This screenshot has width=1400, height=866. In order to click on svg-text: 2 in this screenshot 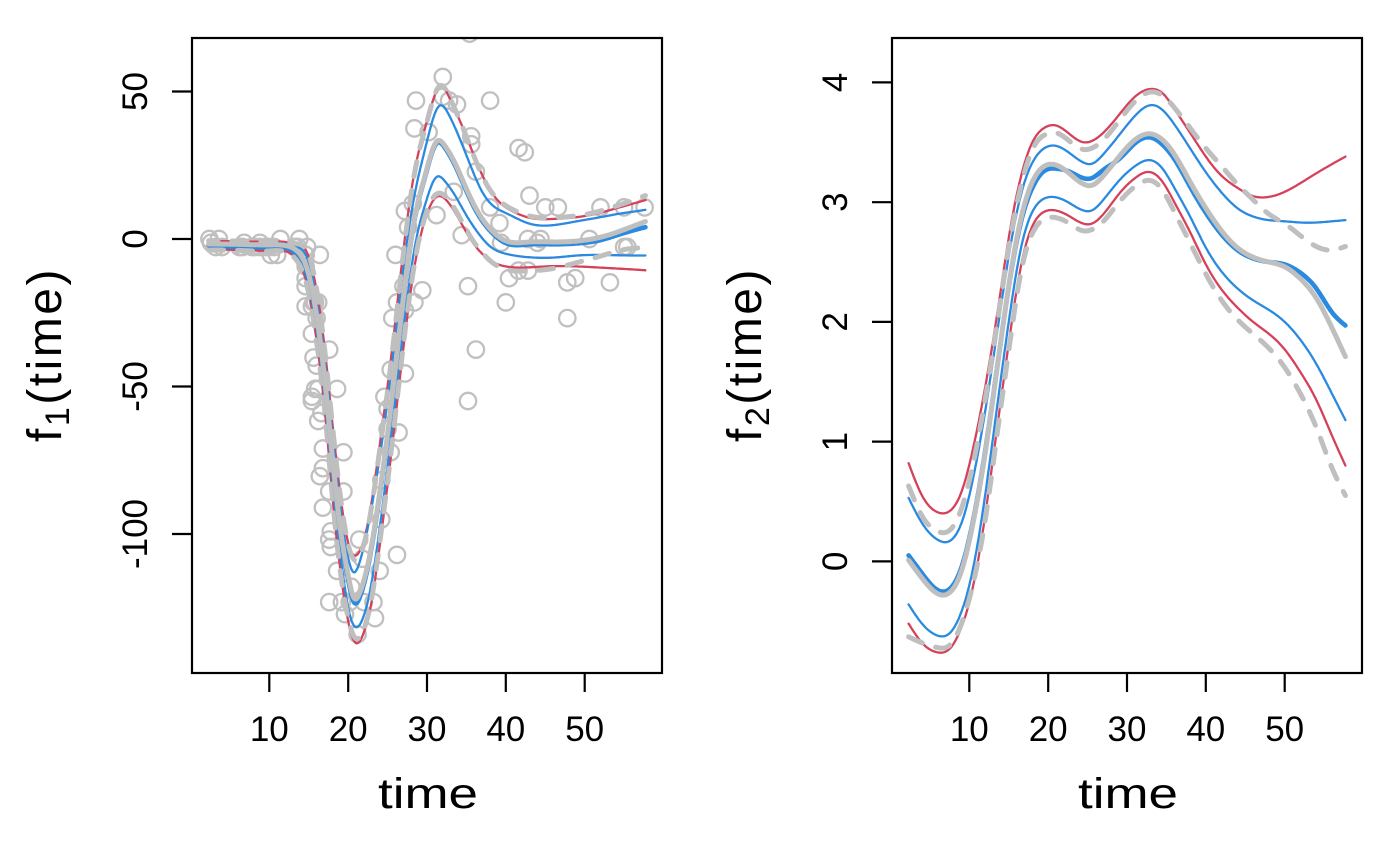, I will do `click(835, 321)`.